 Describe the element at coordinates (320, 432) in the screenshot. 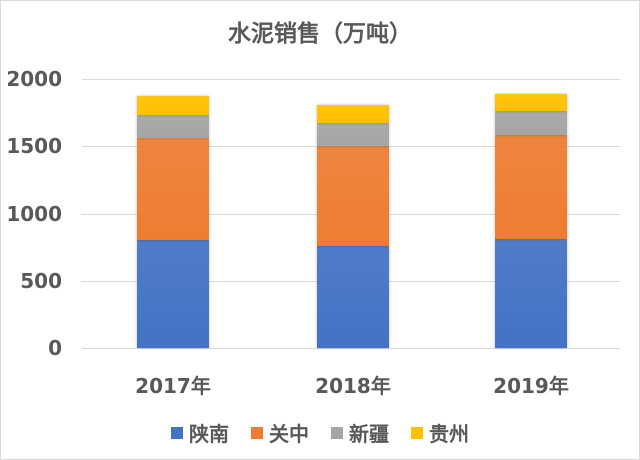

I see `legend: 陕南 关中 新疆 贵州` at that location.